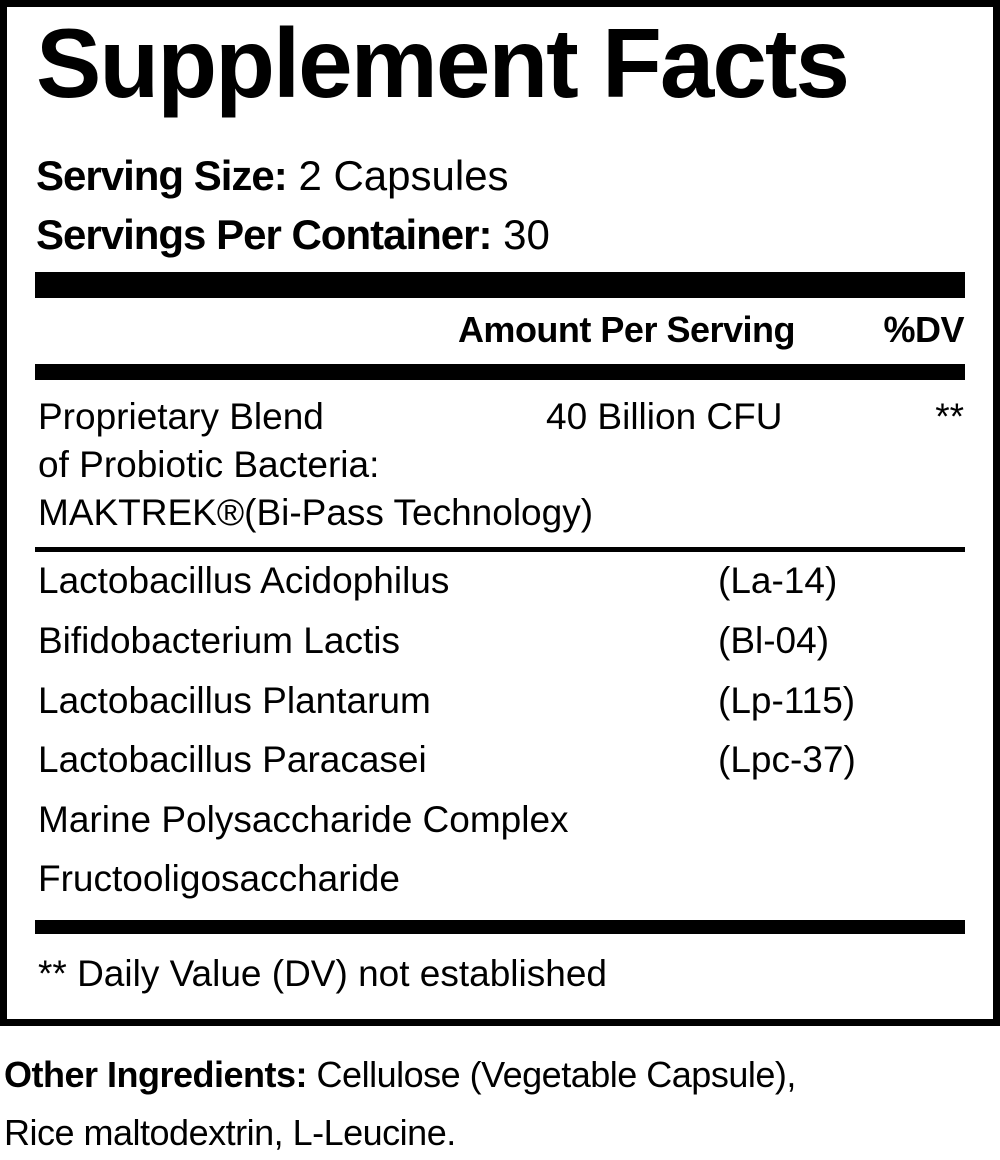 The width and height of the screenshot is (1000, 1160). Describe the element at coordinates (778, 580) in the screenshot. I see `ingredient-strain: (La-14)` at that location.